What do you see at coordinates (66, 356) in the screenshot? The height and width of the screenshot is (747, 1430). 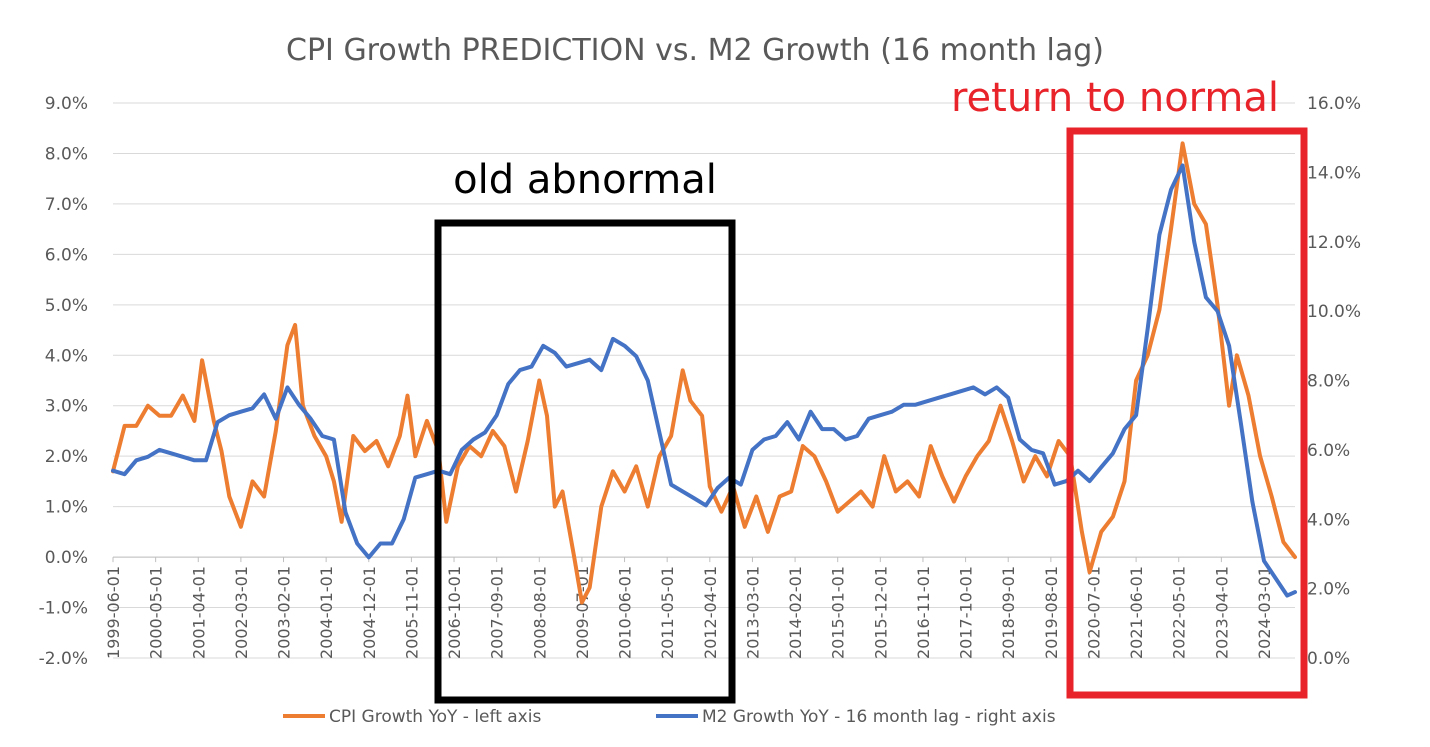 I see `left-tick-label: 4.0%` at bounding box center [66, 356].